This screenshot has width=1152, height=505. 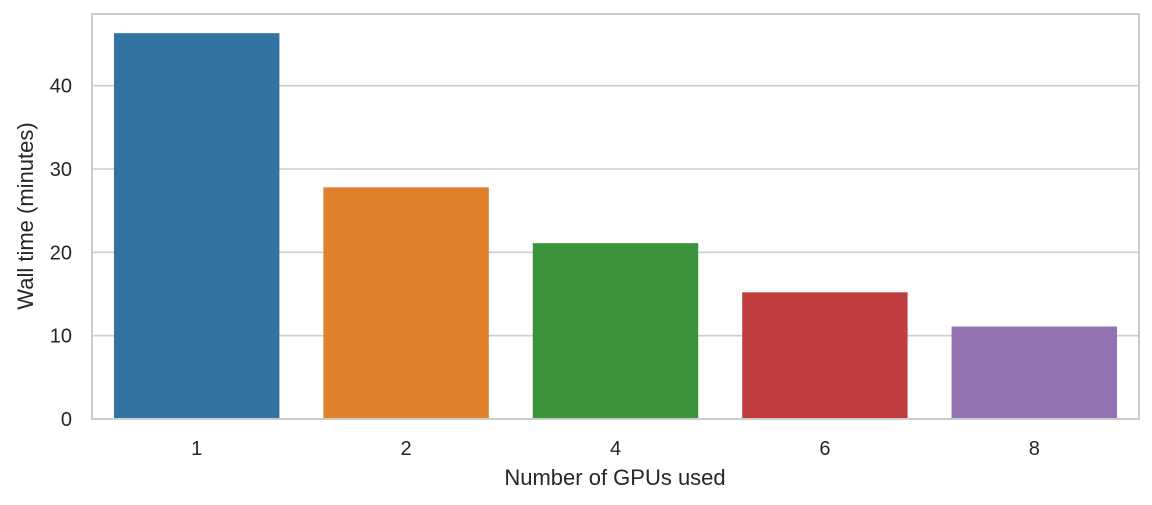 I want to click on x-axis-label: Number of GPUs used, so click(x=614, y=477).